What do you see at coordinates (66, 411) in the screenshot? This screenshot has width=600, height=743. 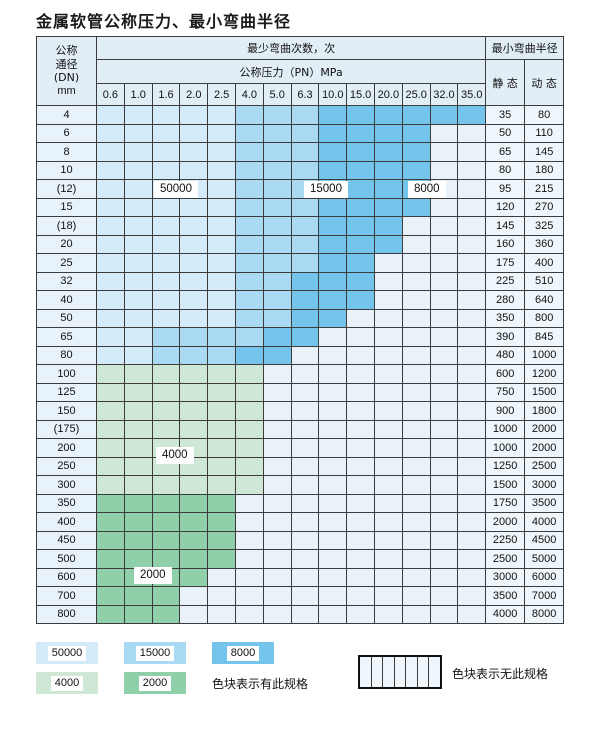 I see `dn-value-cell: 150` at bounding box center [66, 411].